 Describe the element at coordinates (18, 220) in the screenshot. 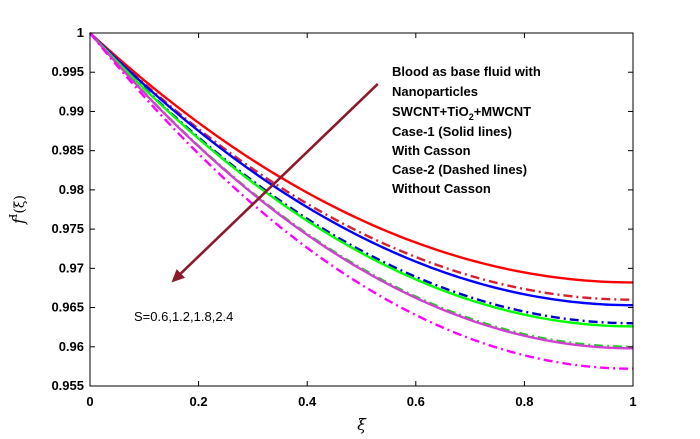

I see `y-axis-label-main: f` at that location.